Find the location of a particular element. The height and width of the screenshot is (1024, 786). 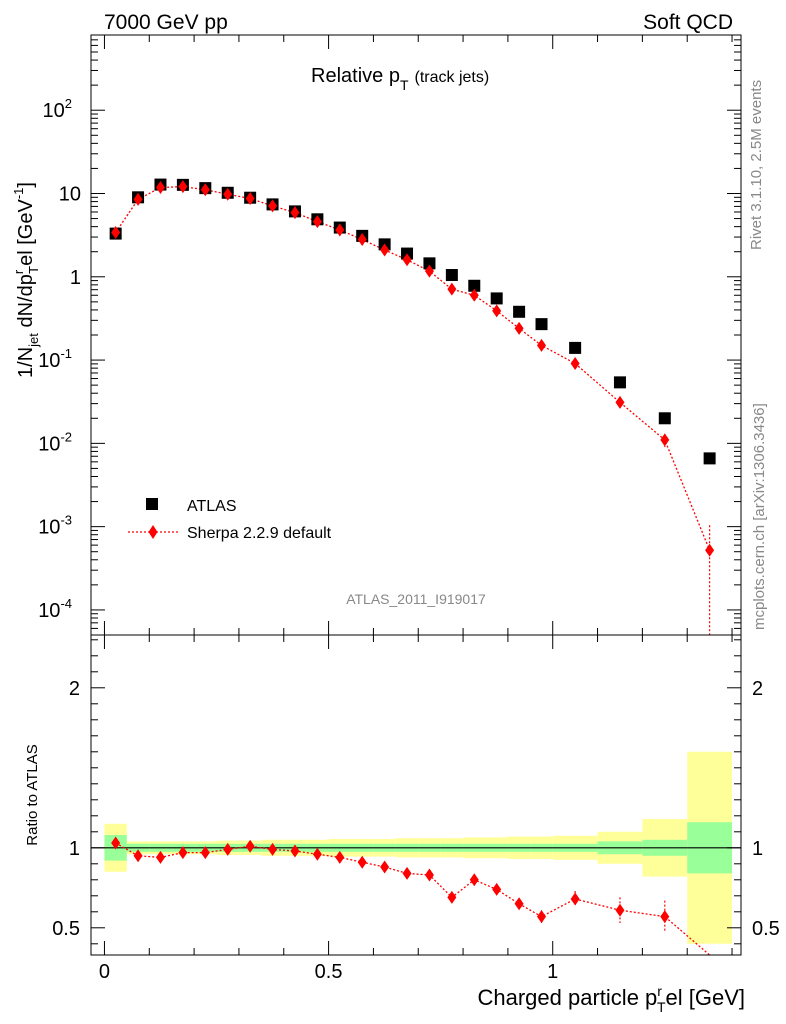

ylabel-post: el [GeV is located at coordinates (26, 232).